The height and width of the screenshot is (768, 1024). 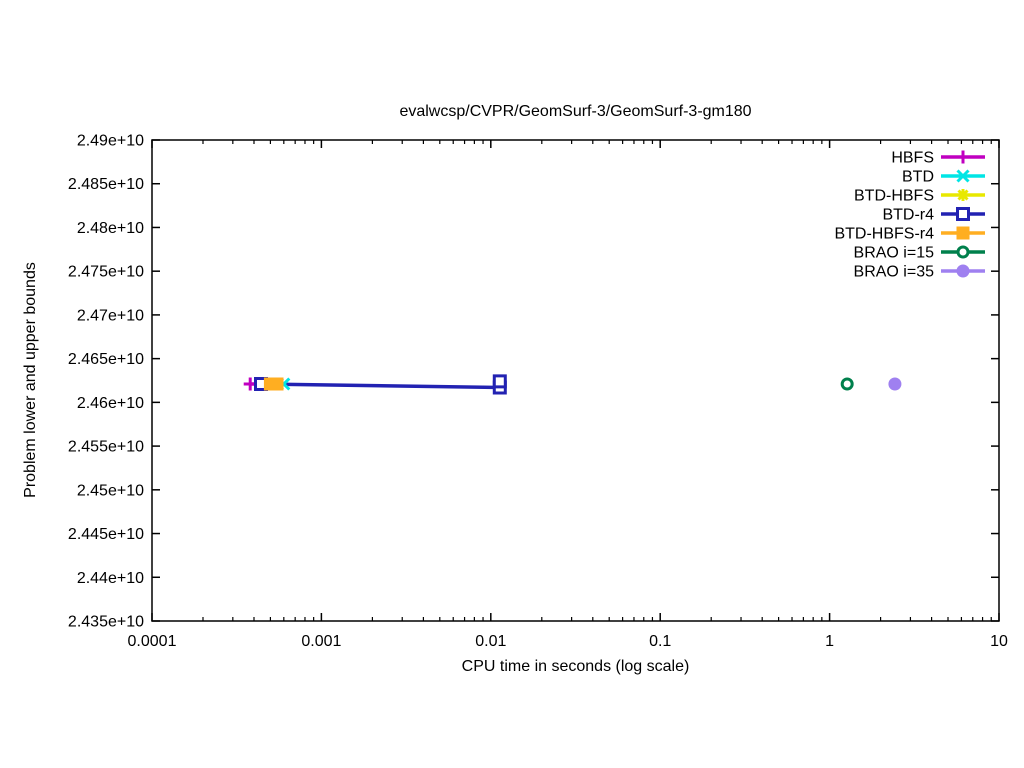 I want to click on legend-item-HBFS: HBFS, so click(x=938, y=158).